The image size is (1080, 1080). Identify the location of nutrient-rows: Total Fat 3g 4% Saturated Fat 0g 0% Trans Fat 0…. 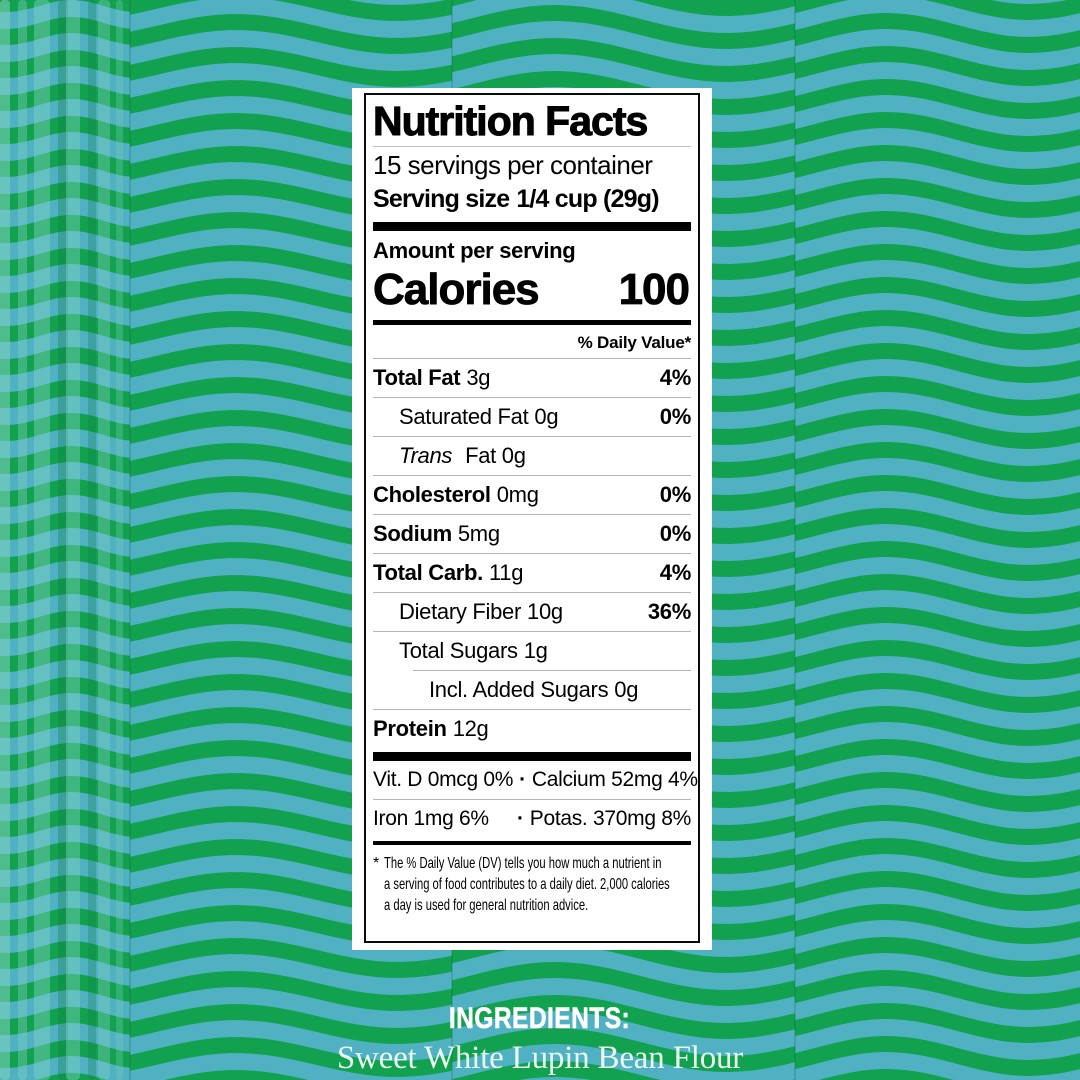
(532, 553).